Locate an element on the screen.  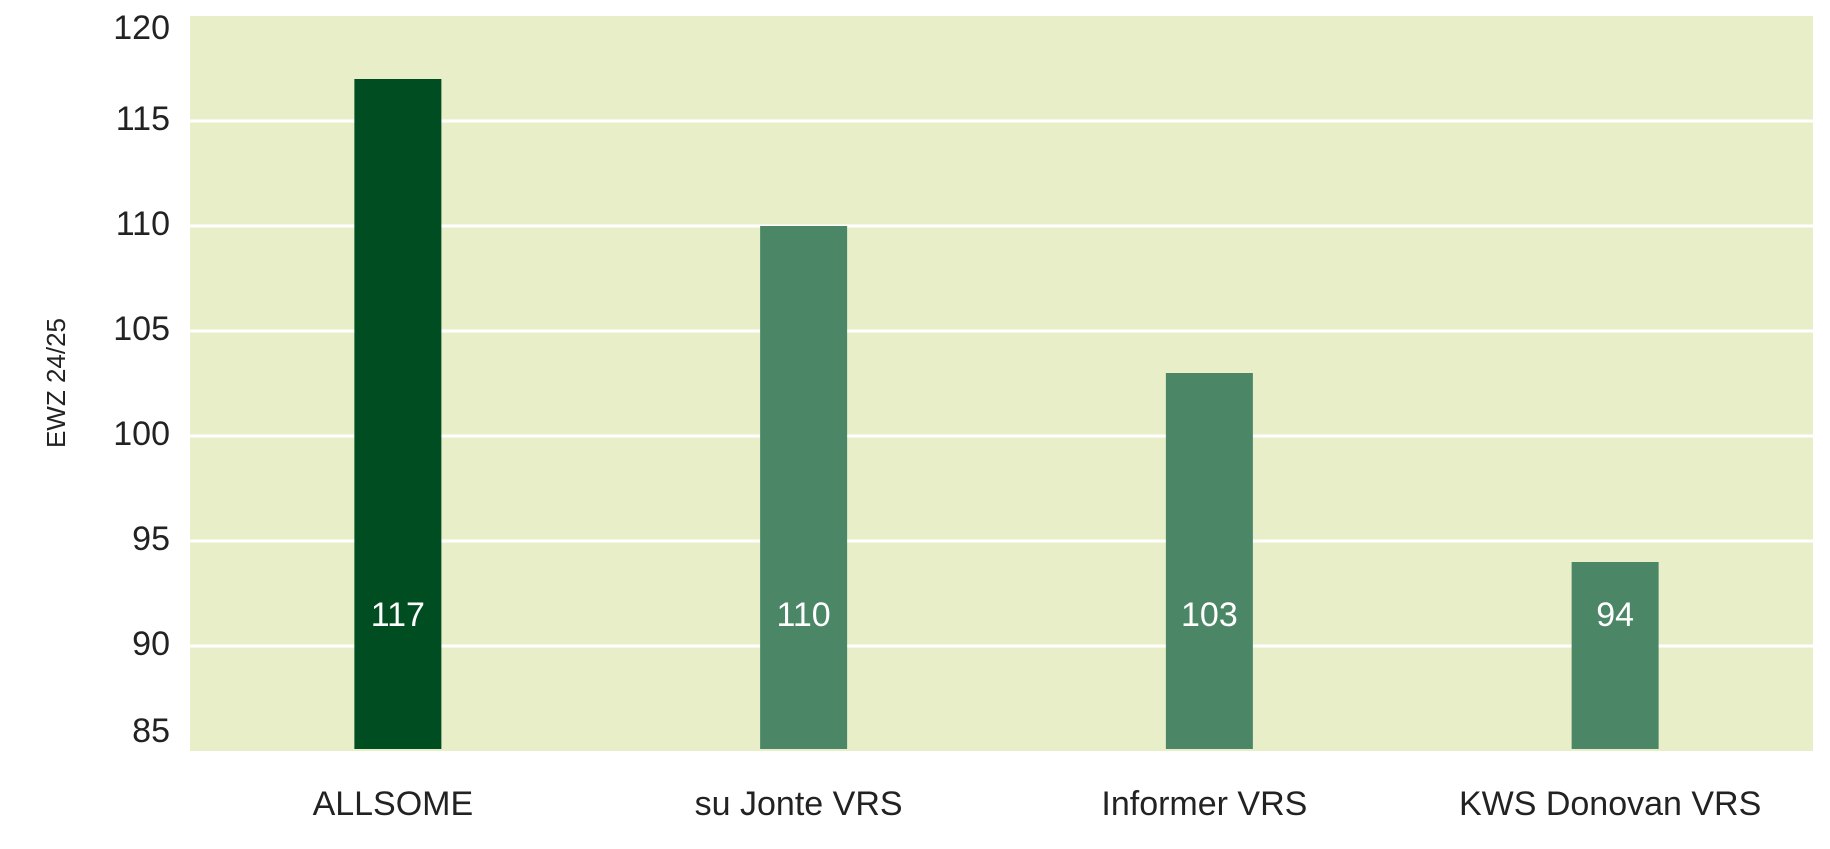
bar-value-label: 103 is located at coordinates (1209, 615).